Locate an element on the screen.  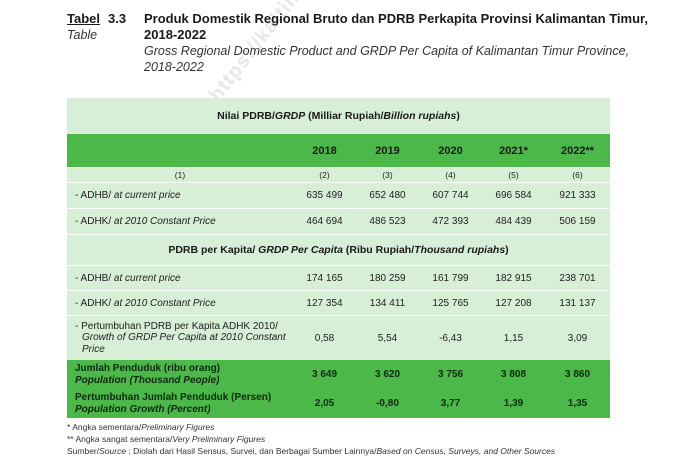
table-number: 3.3 is located at coordinates (117, 18).